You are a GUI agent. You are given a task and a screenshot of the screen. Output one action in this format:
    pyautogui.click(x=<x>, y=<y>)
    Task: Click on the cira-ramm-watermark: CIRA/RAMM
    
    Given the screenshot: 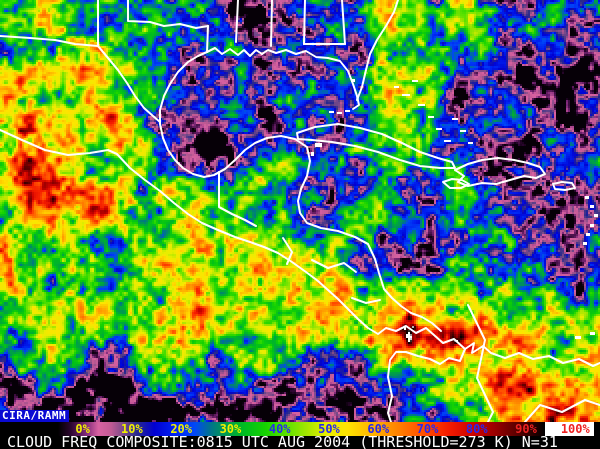 What is the action you would take?
    pyautogui.click(x=35, y=416)
    